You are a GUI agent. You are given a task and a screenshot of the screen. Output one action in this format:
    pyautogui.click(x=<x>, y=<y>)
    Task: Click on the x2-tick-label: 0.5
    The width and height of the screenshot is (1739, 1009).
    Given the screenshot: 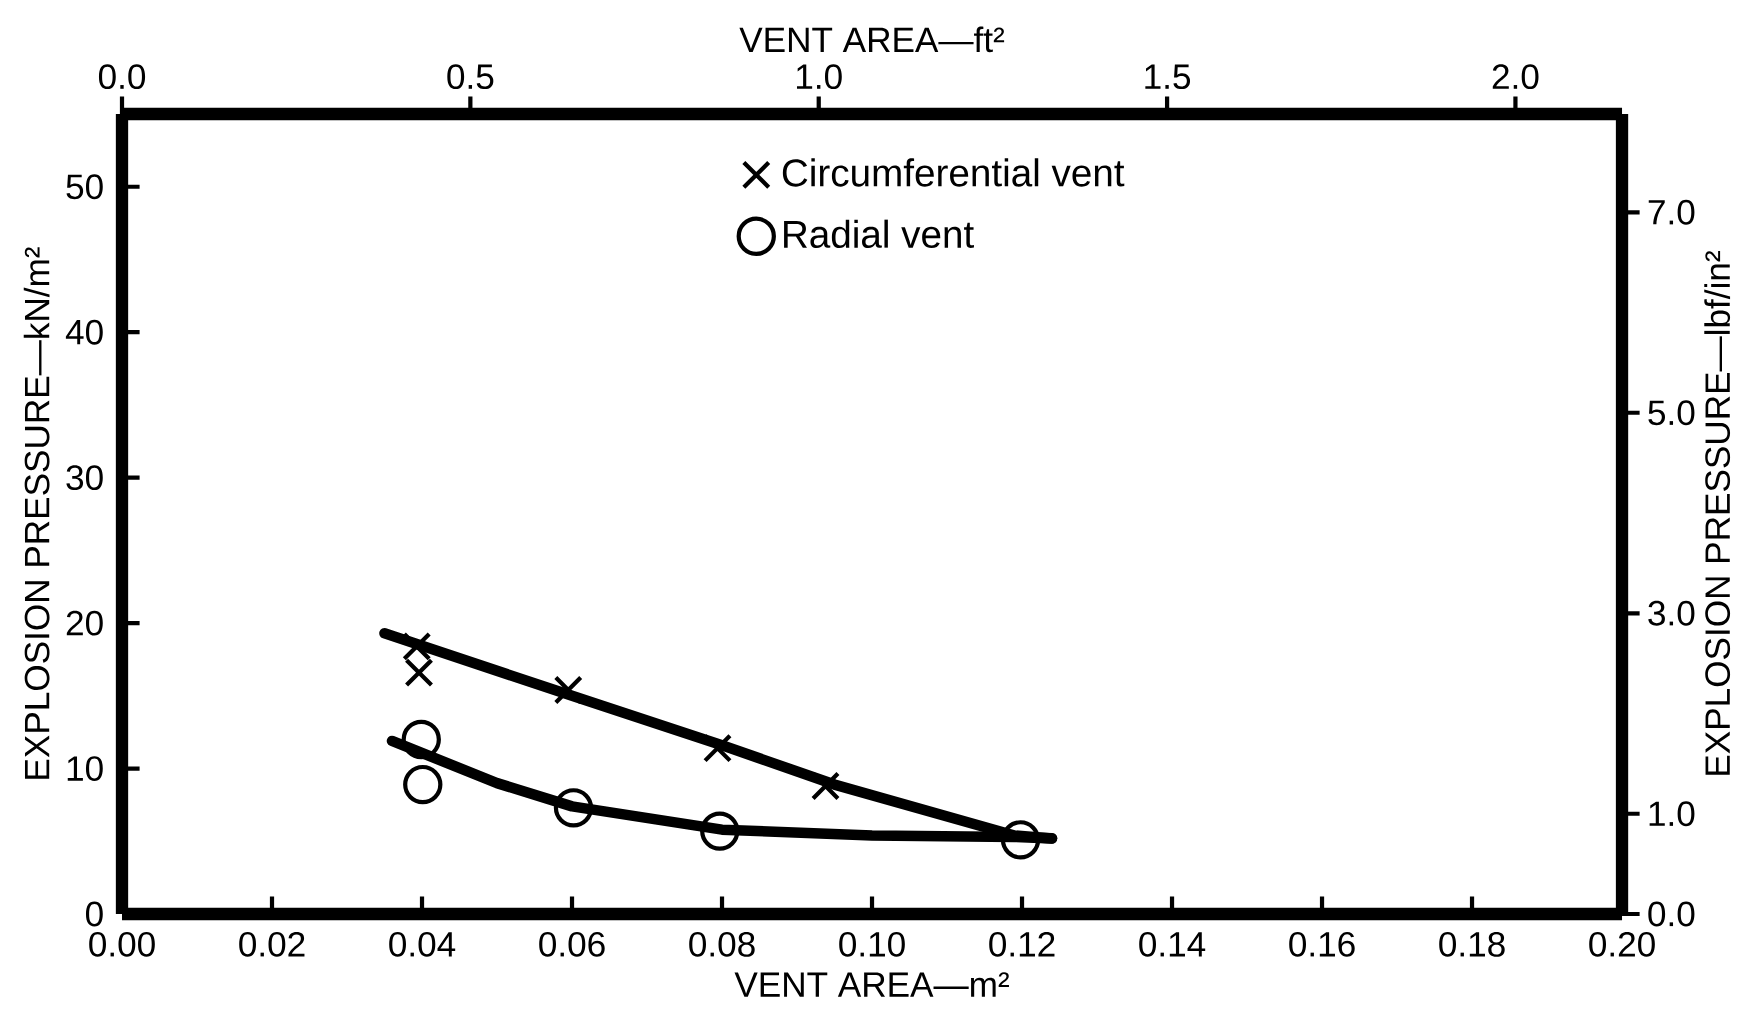 What is the action you would take?
    pyautogui.click(x=470, y=77)
    